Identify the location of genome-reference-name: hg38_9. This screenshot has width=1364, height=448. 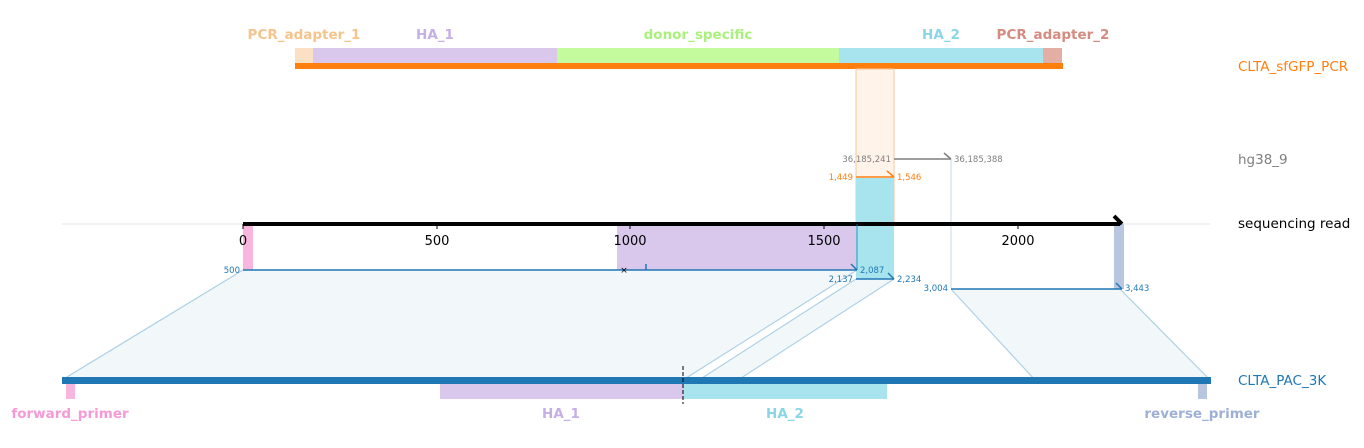
(1263, 160).